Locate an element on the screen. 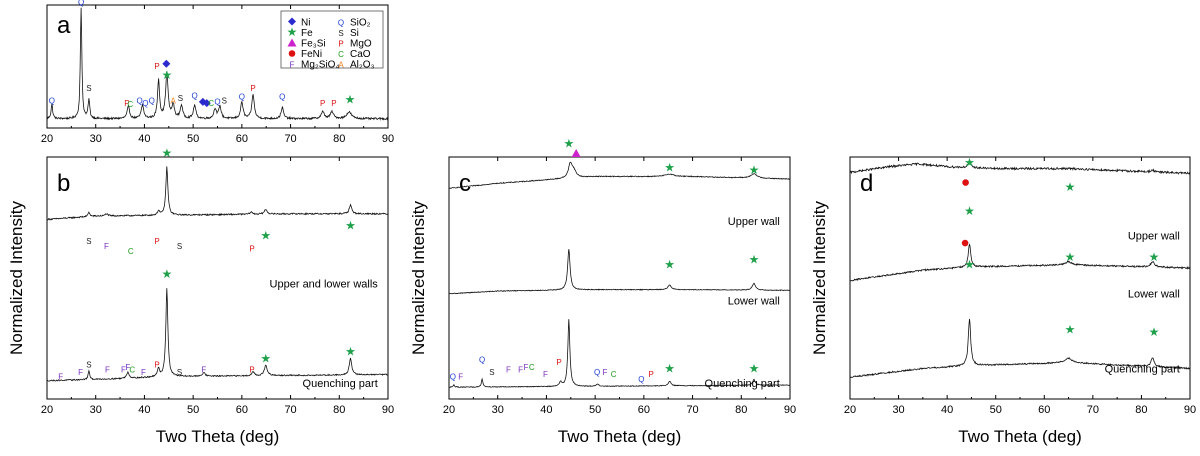  legend-symbol-s: S is located at coordinates (340, 33).